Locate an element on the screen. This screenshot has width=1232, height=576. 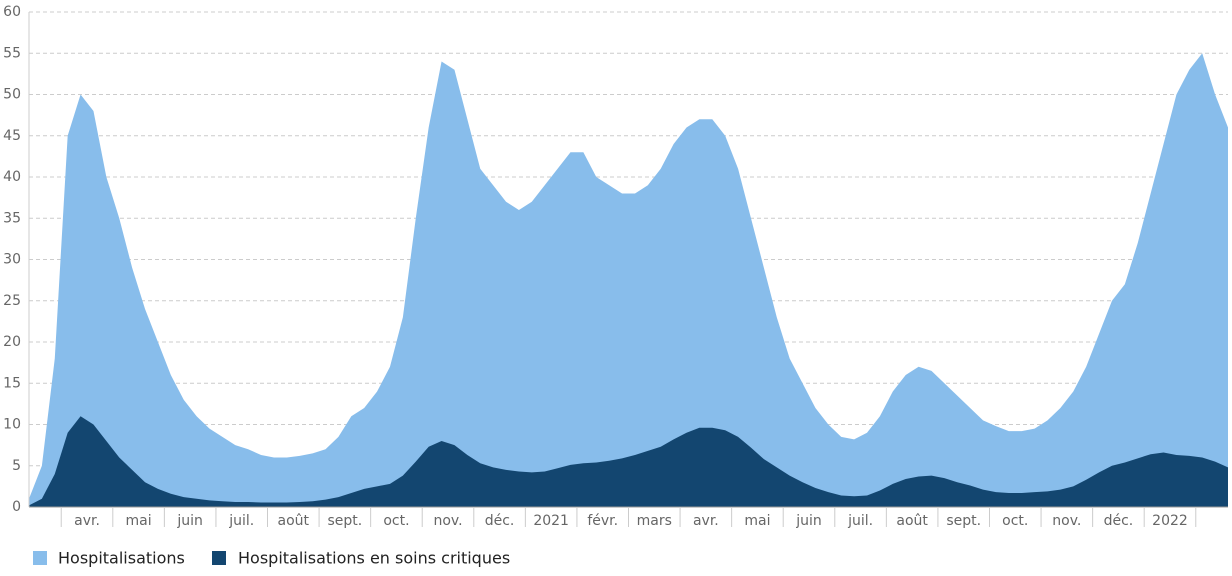
y-tick-label: 45 is located at coordinates (12, 136).